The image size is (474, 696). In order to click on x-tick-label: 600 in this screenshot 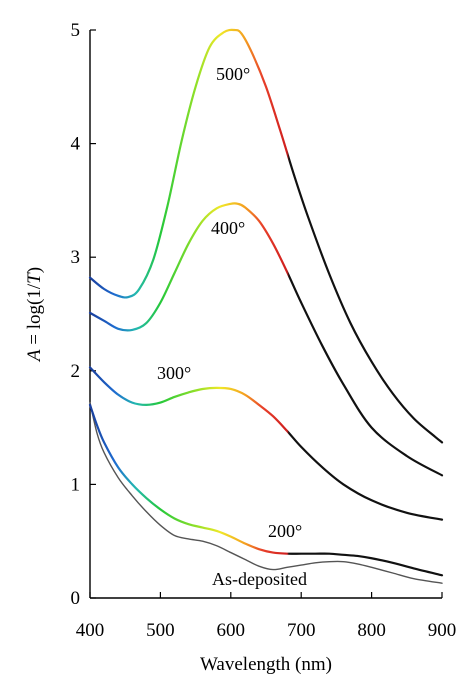, I will do `click(231, 630)`.